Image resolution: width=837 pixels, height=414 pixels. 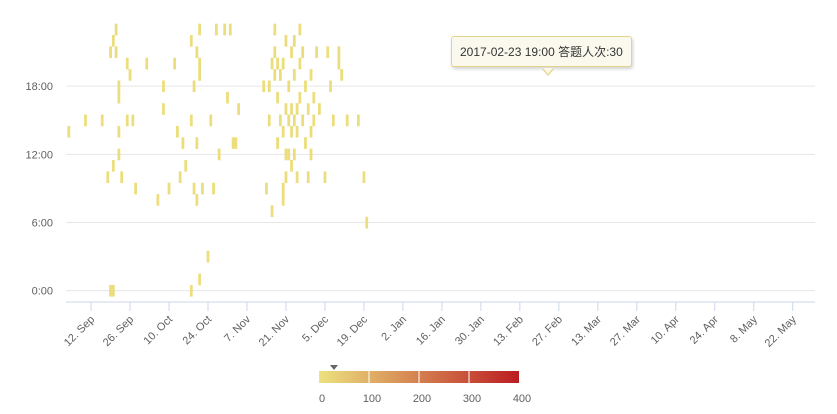 I want to click on y-tick-label: 6:00, so click(x=42, y=223).